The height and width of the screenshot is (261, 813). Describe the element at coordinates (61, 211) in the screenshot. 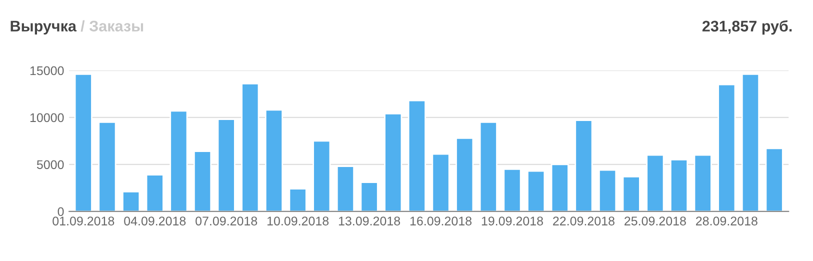

I see `y-tick-label: 0` at that location.